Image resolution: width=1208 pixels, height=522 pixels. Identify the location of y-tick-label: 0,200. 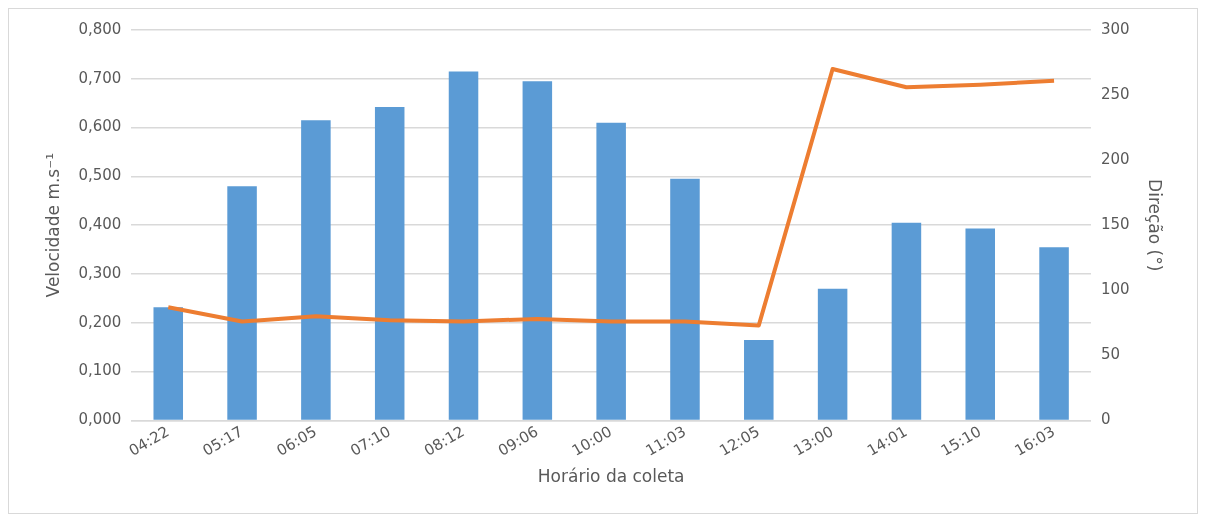
(100, 321).